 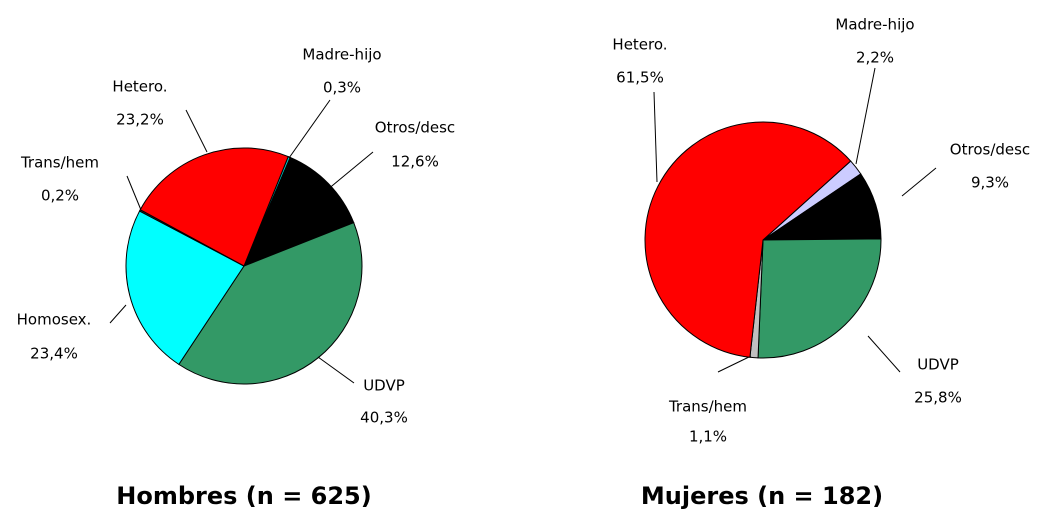 What do you see at coordinates (415, 162) in the screenshot?
I see `value-label: 12,6%` at bounding box center [415, 162].